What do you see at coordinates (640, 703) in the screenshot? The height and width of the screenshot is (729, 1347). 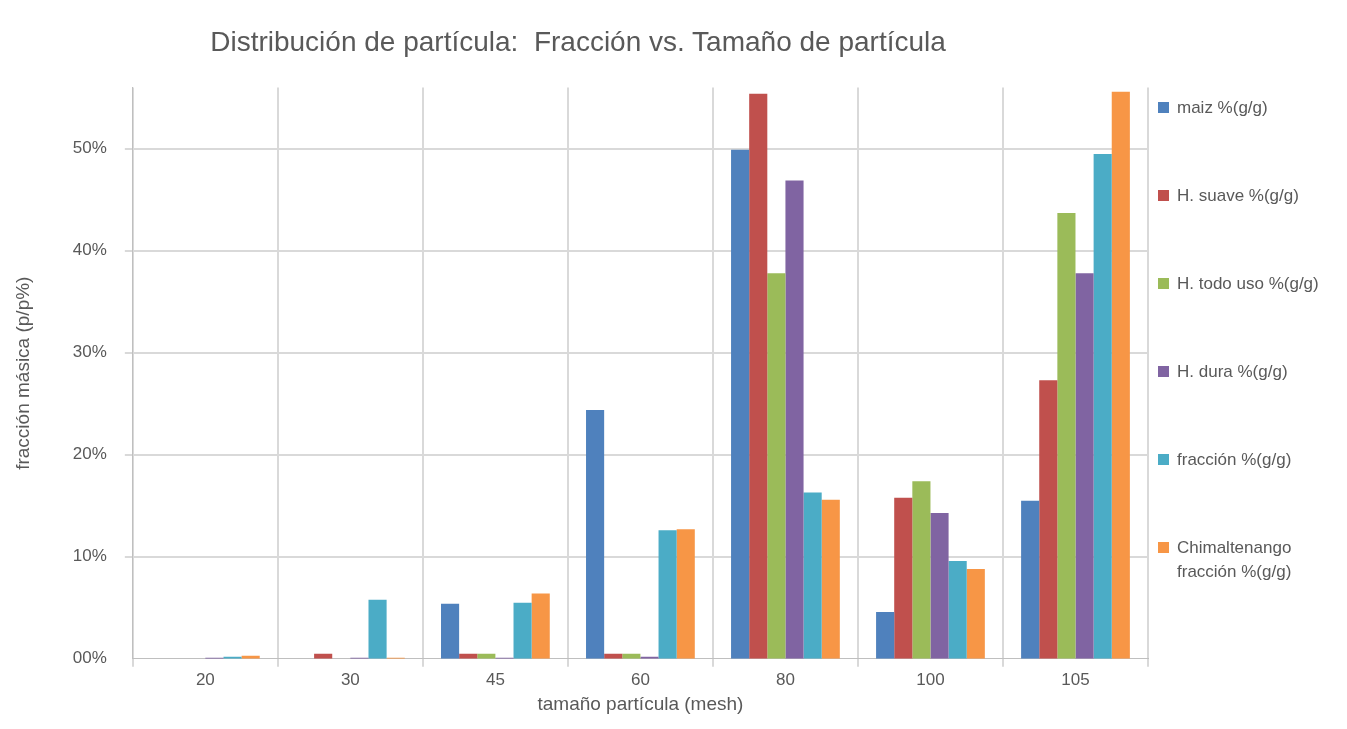 I see `x-axis-title: tamaño partícula (mesh)` at bounding box center [640, 703].